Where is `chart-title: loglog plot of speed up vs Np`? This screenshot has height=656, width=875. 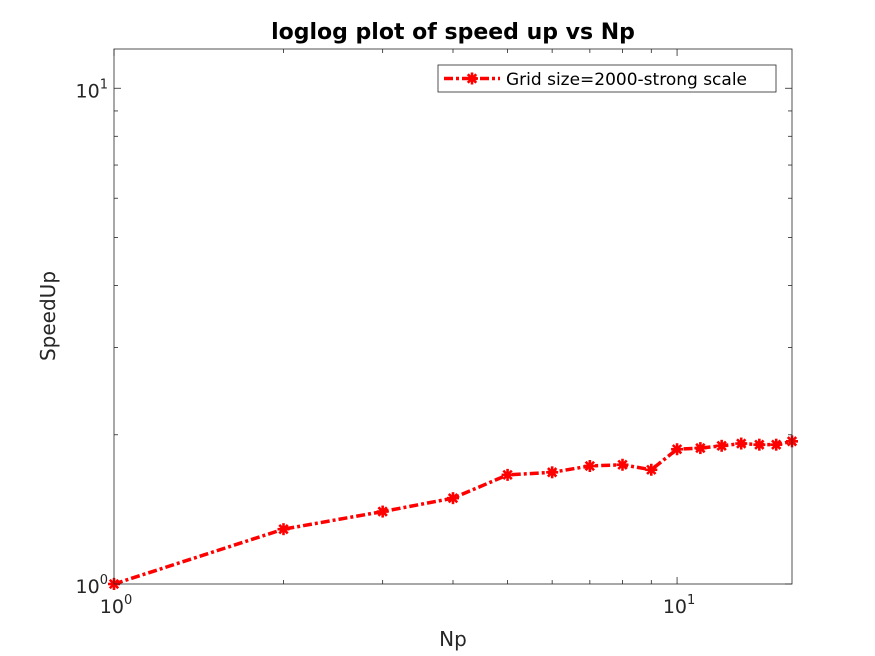 chart-title: loglog plot of speed up vs Np is located at coordinates (453, 32).